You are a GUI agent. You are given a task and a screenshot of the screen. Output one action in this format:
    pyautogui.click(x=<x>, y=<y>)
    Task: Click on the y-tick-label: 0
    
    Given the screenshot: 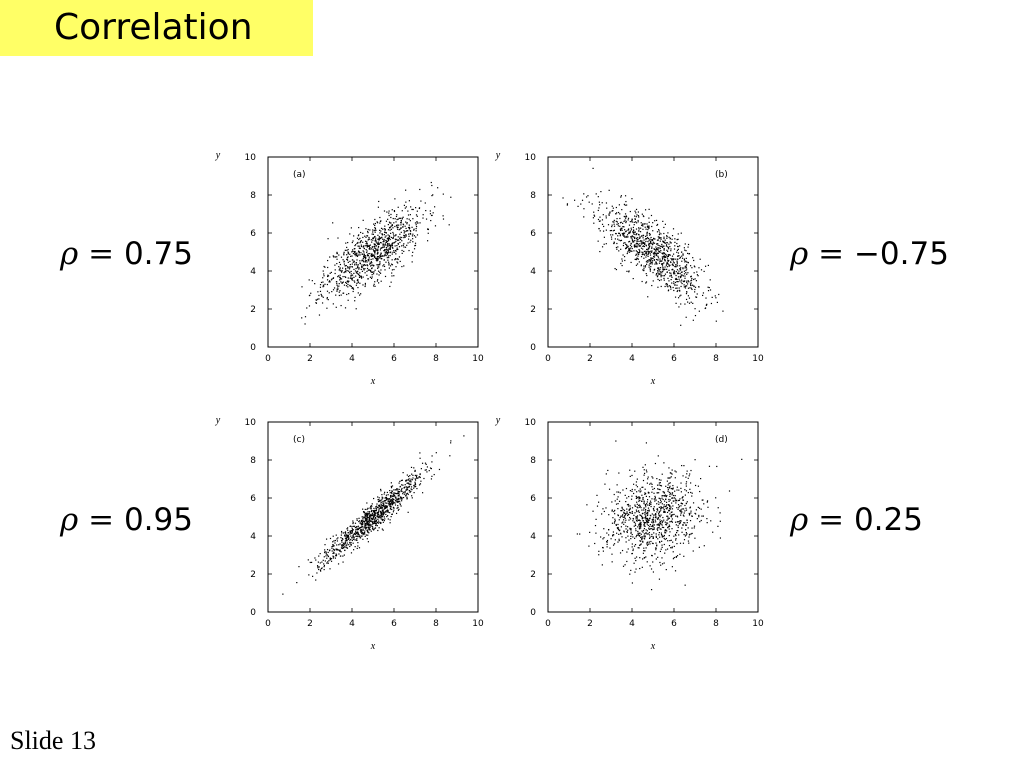 What is the action you would take?
    pyautogui.click(x=253, y=348)
    